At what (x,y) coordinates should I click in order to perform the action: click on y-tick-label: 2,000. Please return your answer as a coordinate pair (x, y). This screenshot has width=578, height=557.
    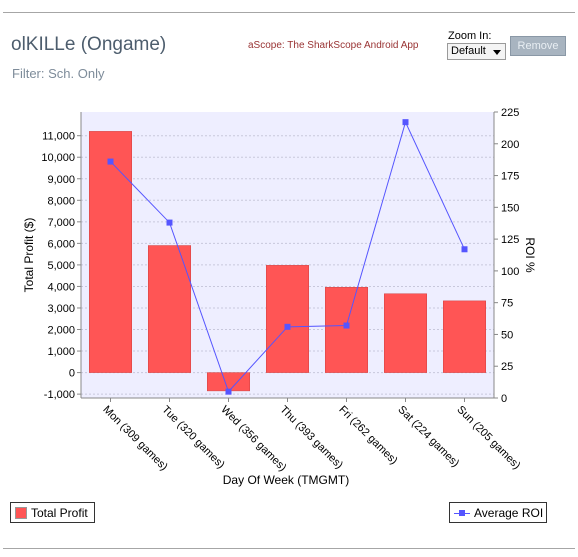
    Looking at the image, I should click on (61, 331).